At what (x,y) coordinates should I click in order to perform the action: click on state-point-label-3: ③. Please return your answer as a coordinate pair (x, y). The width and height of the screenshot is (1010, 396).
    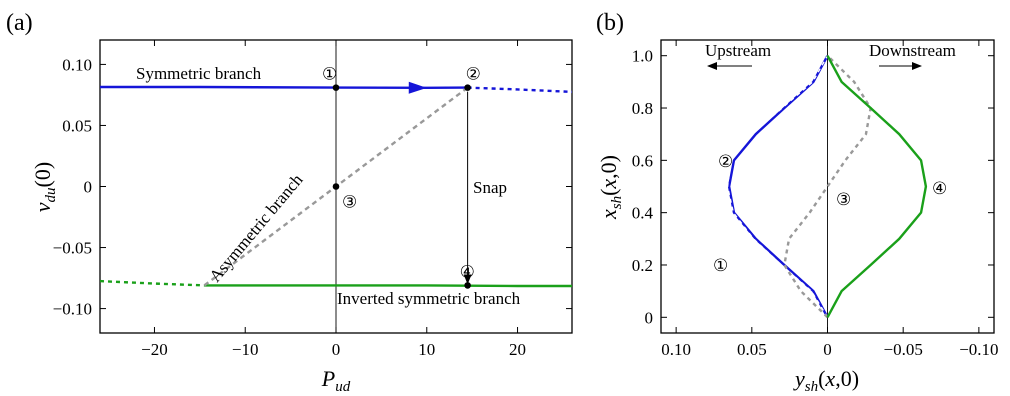
    Looking at the image, I should click on (349, 202).